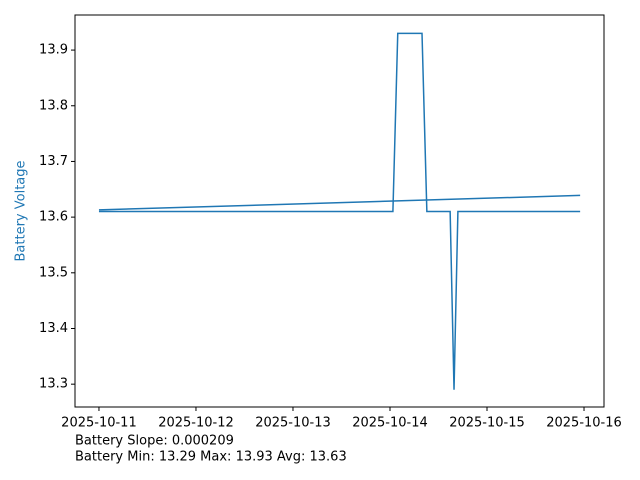 Image resolution: width=640 pixels, height=480 pixels. I want to click on y-axis-label: Battery Voltage, so click(21, 210).